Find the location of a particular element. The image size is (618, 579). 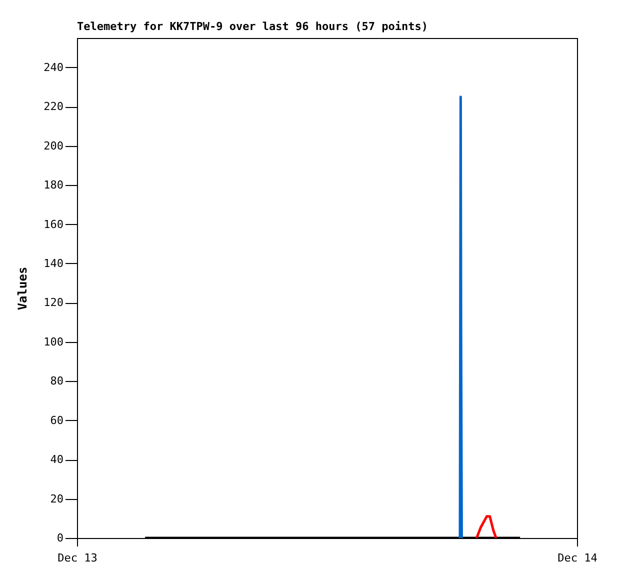

y-tick-label: 0 is located at coordinates (60, 538).